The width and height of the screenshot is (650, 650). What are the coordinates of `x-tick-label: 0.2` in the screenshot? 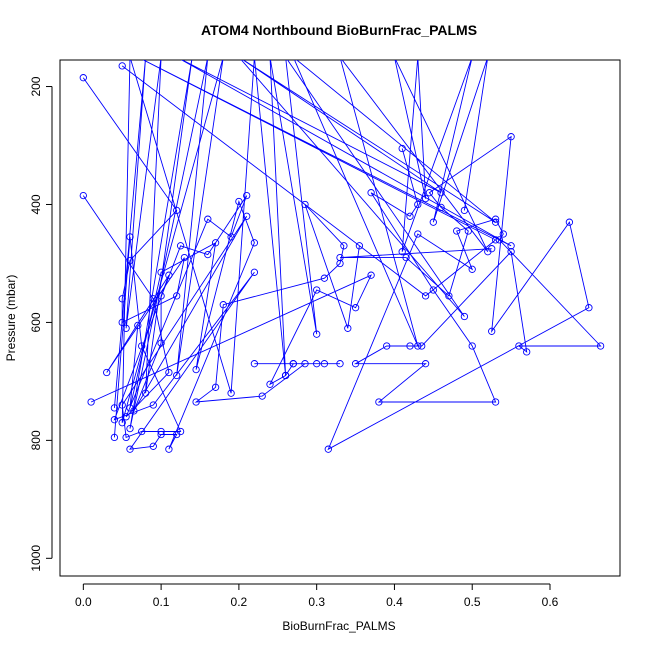 It's located at (239, 602).